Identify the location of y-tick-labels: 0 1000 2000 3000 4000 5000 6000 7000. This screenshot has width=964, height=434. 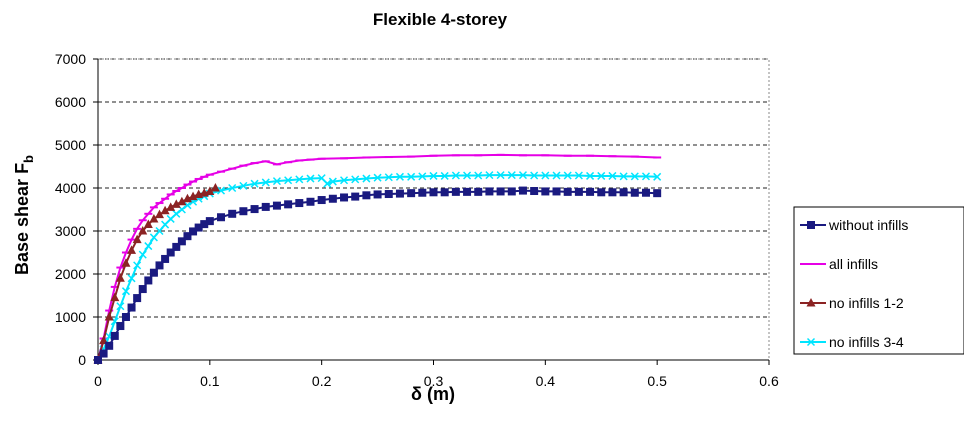
(70, 209).